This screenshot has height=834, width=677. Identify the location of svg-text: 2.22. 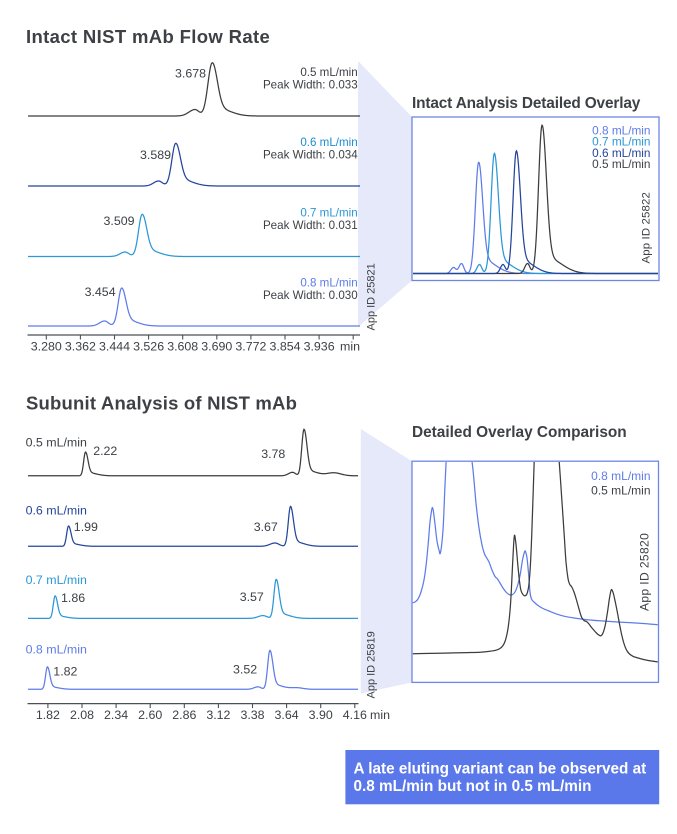
(105, 451).